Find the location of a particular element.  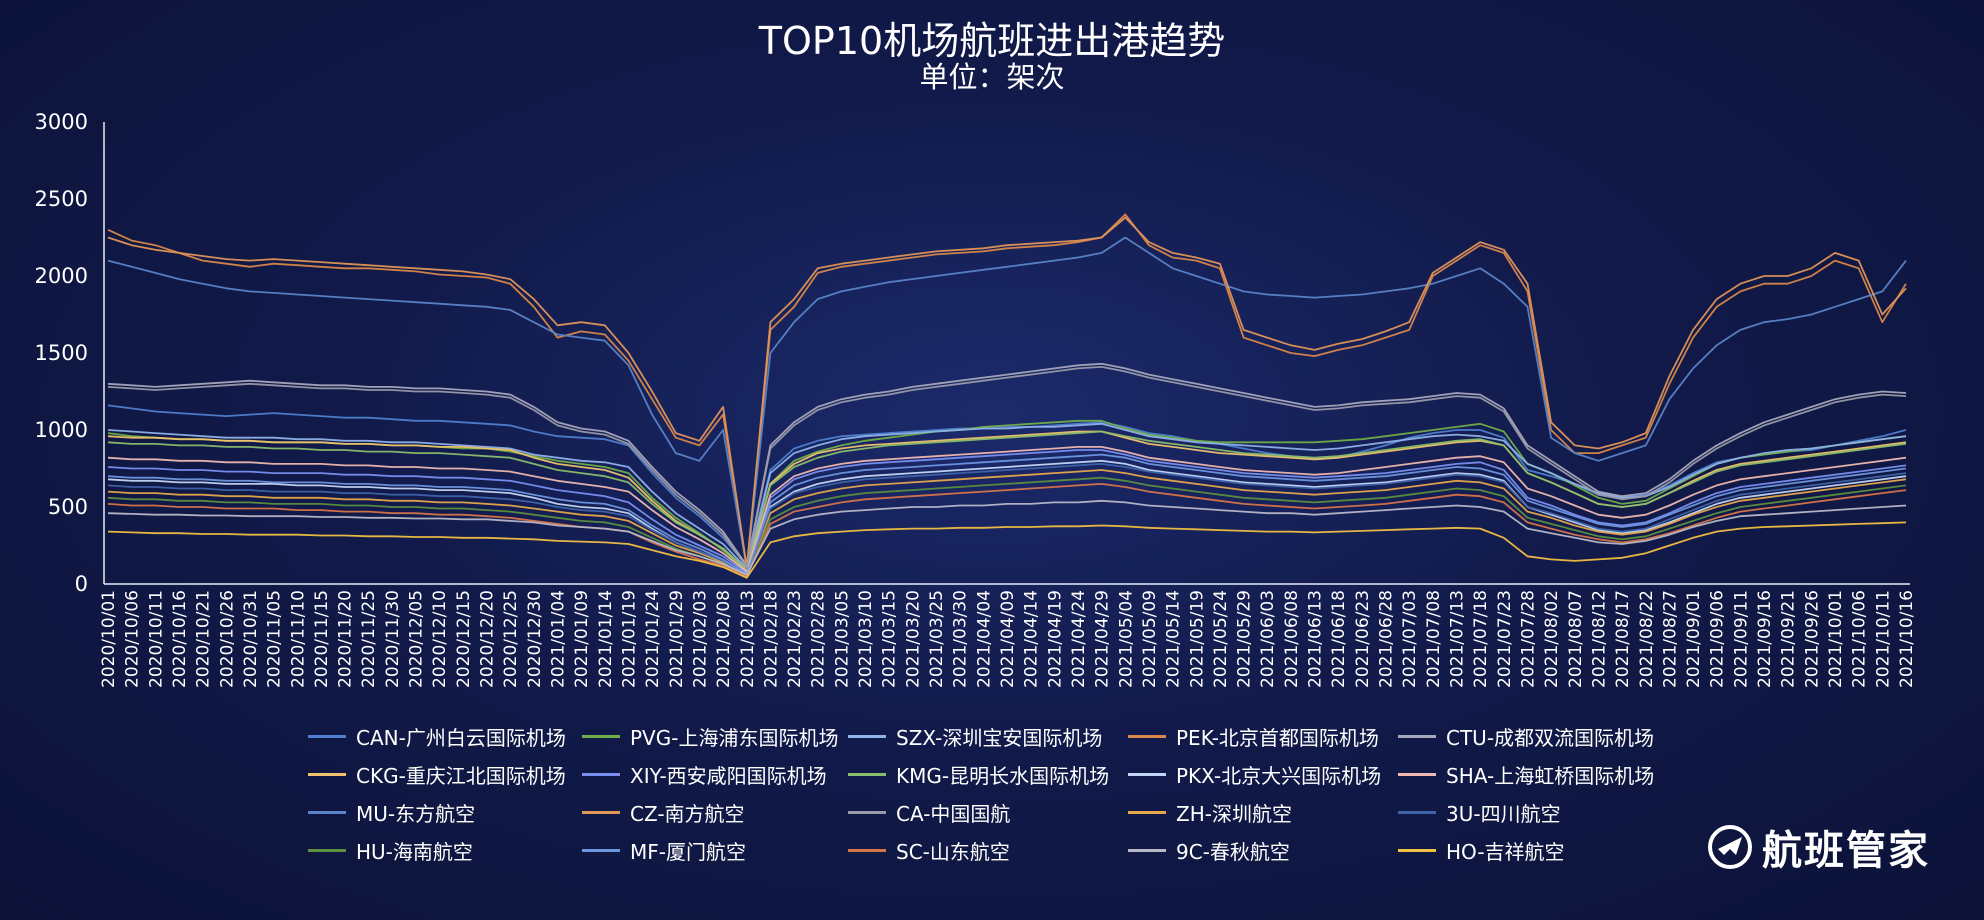

airplane-logo-icon is located at coordinates (1730, 847).